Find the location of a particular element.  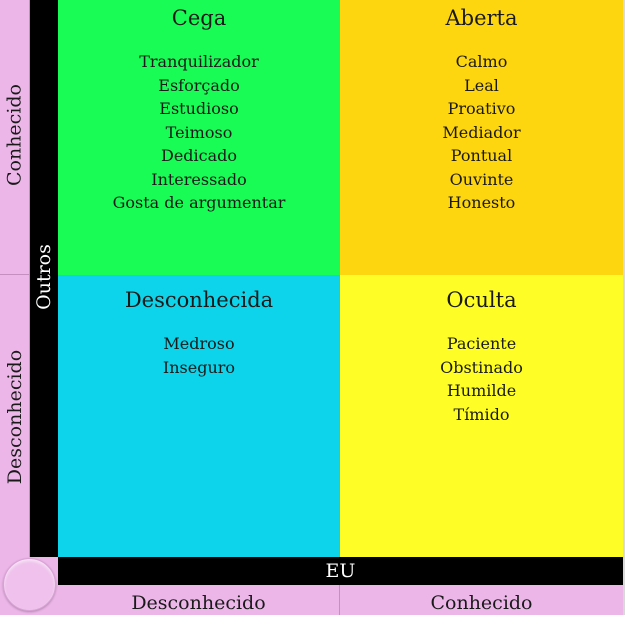

trait-item: Calmo is located at coordinates (481, 61).